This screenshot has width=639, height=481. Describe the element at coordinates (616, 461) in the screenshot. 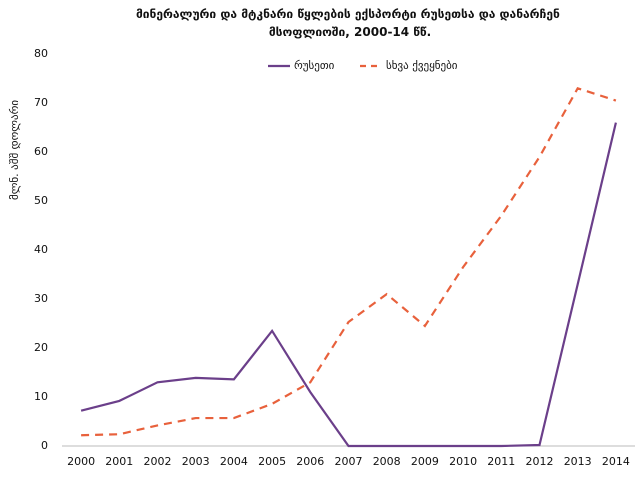

I see `x-tick-label: 2014` at that location.